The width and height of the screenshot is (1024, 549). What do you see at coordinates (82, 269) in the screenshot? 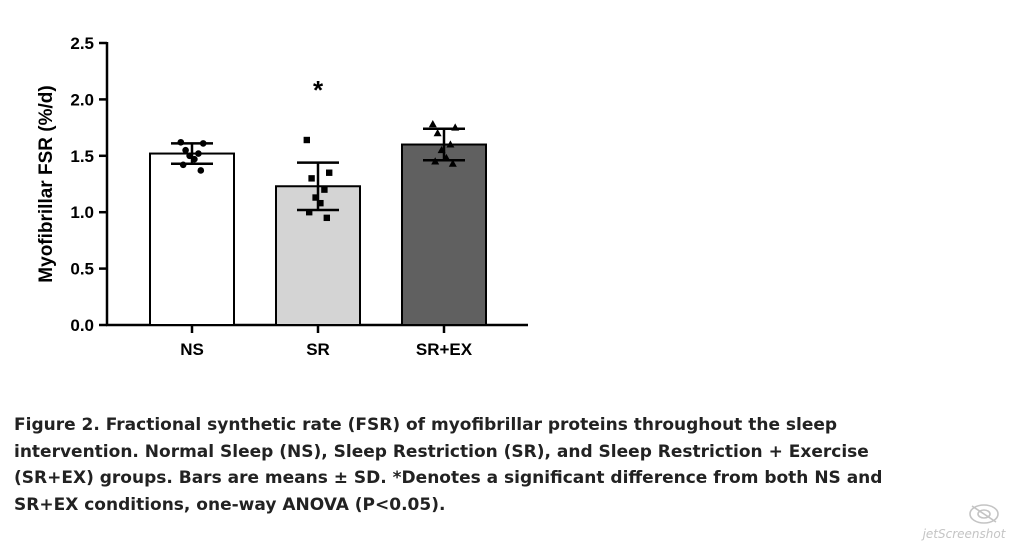
I see `y-tick-label: 0.5` at bounding box center [82, 269].